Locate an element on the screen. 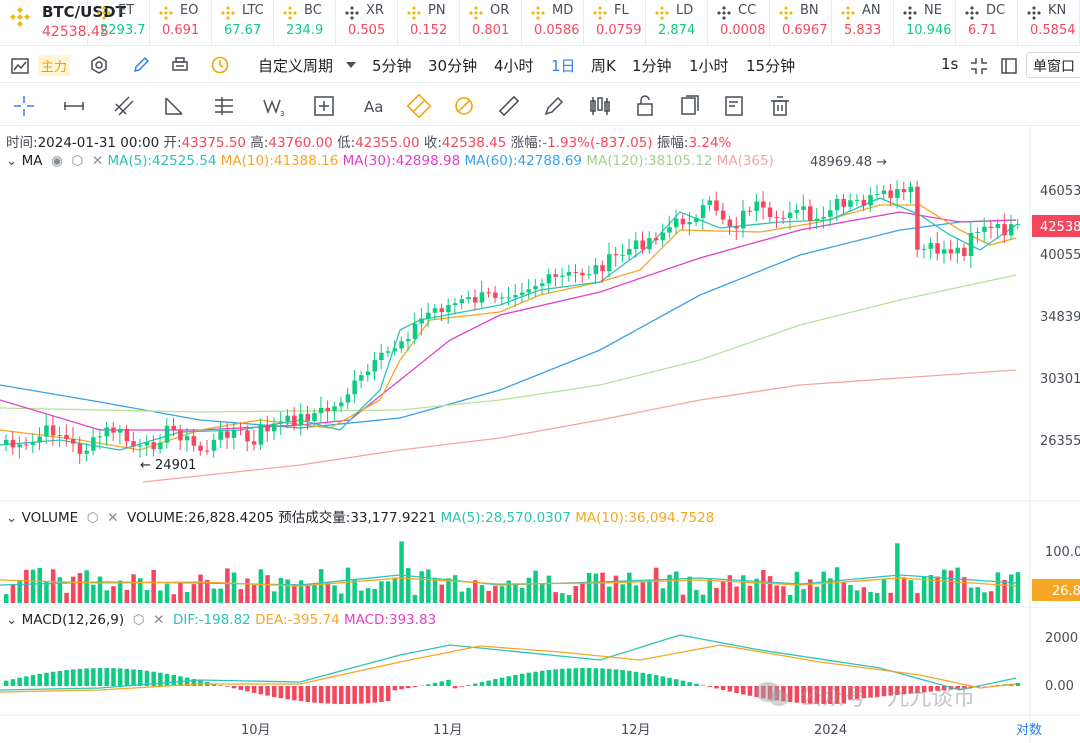 The image size is (1080, 743). period-30m: 30分钟 is located at coordinates (453, 66).